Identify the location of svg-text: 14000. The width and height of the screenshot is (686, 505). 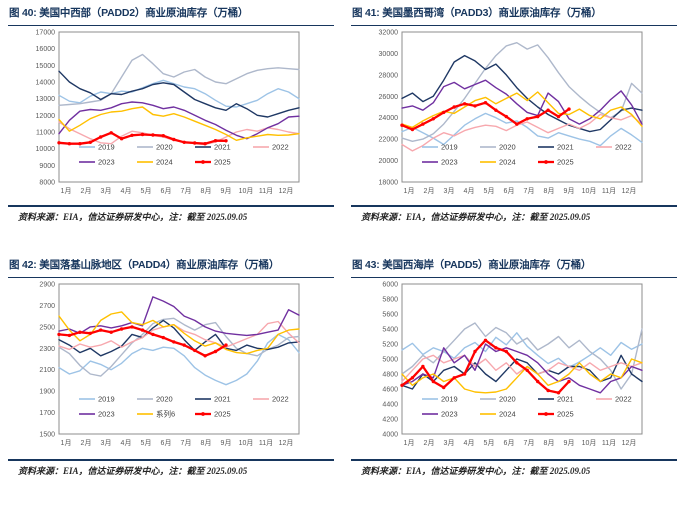
(46, 83).